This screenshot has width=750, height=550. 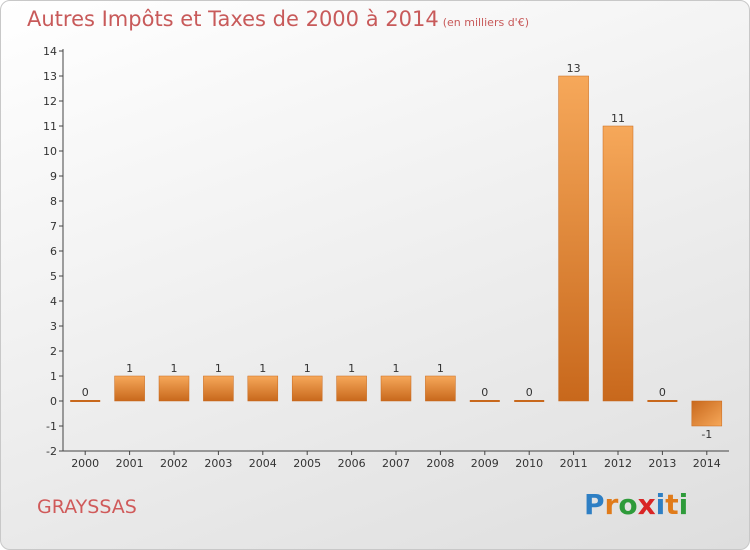 I want to click on y-tick-label: 3, so click(x=53, y=326).